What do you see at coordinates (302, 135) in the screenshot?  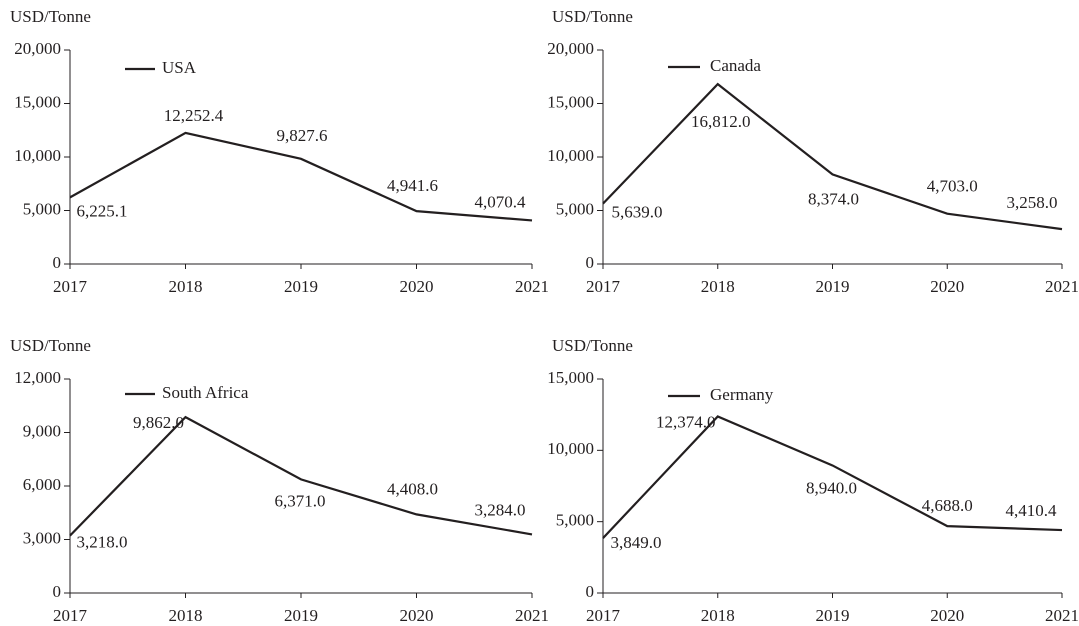 I see `data-label: 9,827.6` at bounding box center [302, 135].